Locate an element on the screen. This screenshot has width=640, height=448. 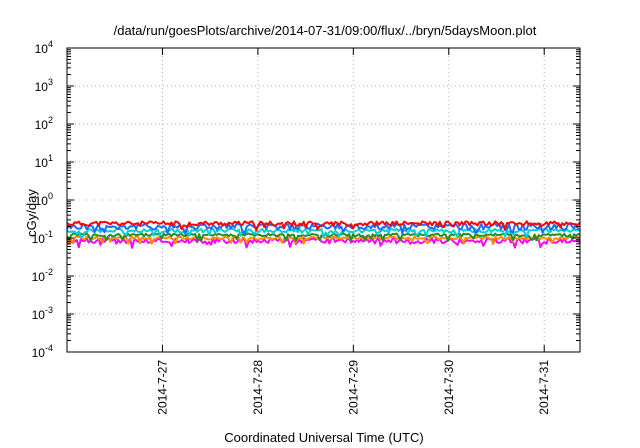
y-tick-label: 103​ is located at coordinates (44, 85).